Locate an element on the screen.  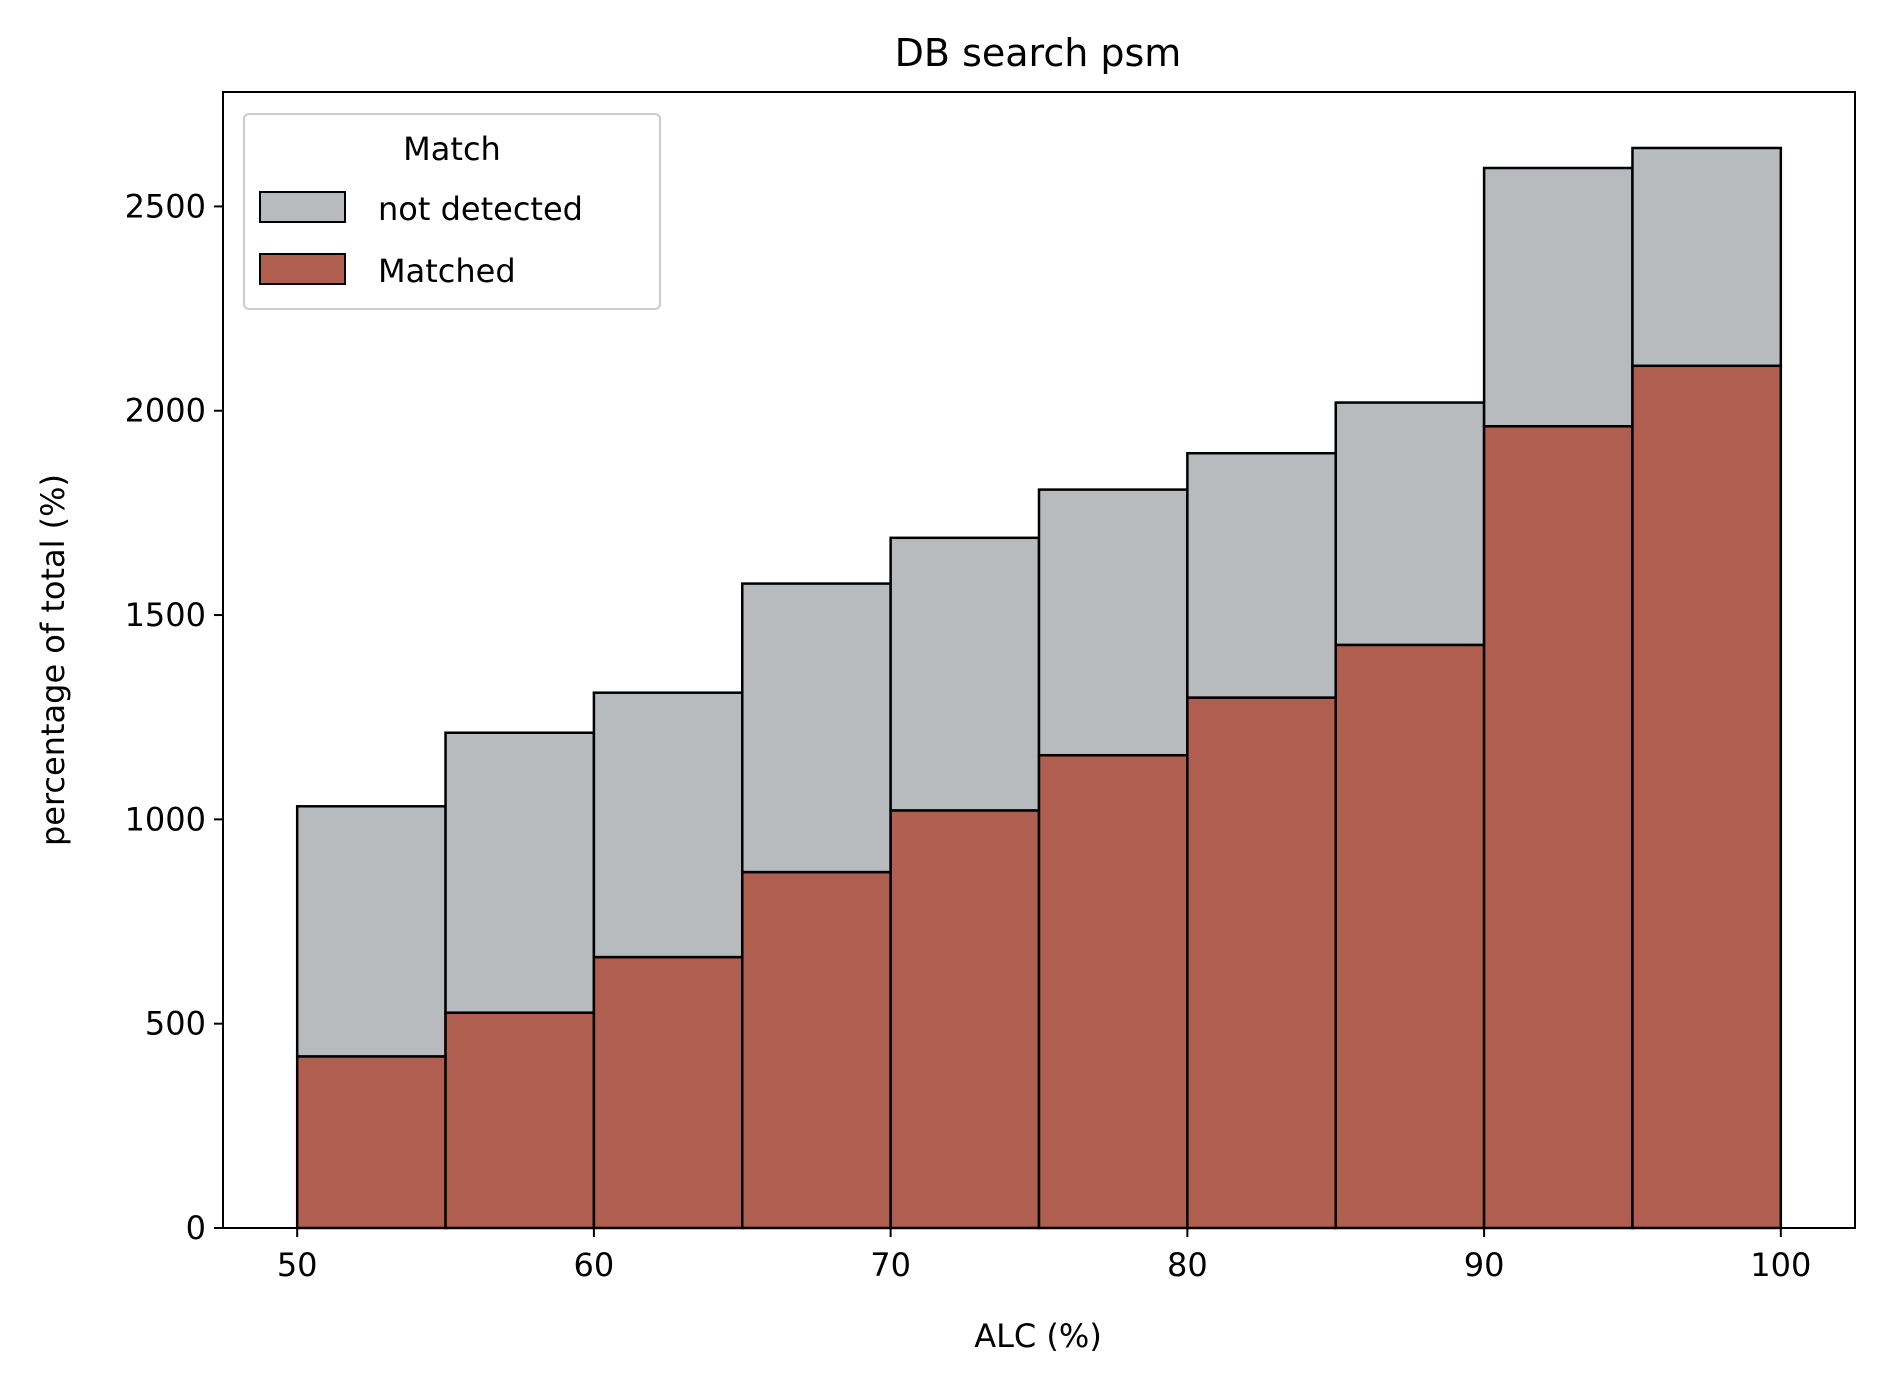
y-tick-label: 1500 is located at coordinates (165, 615).